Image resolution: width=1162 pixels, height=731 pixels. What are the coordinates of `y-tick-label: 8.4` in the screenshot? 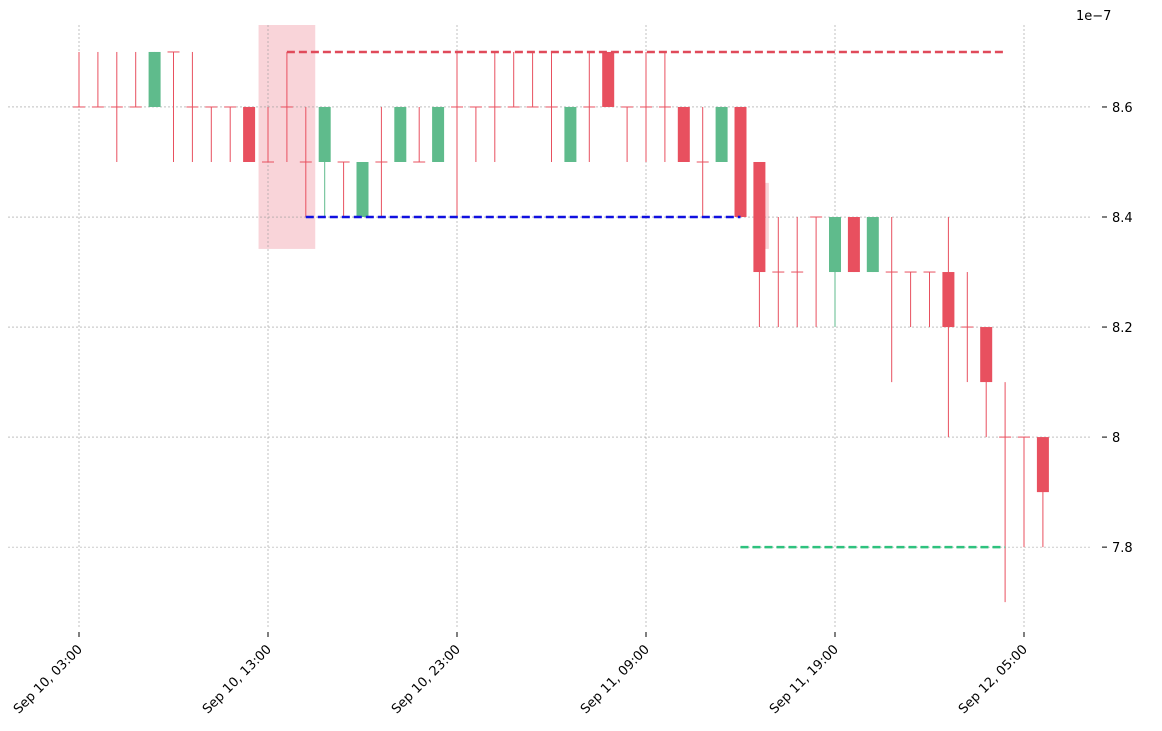 It's located at (1122, 218).